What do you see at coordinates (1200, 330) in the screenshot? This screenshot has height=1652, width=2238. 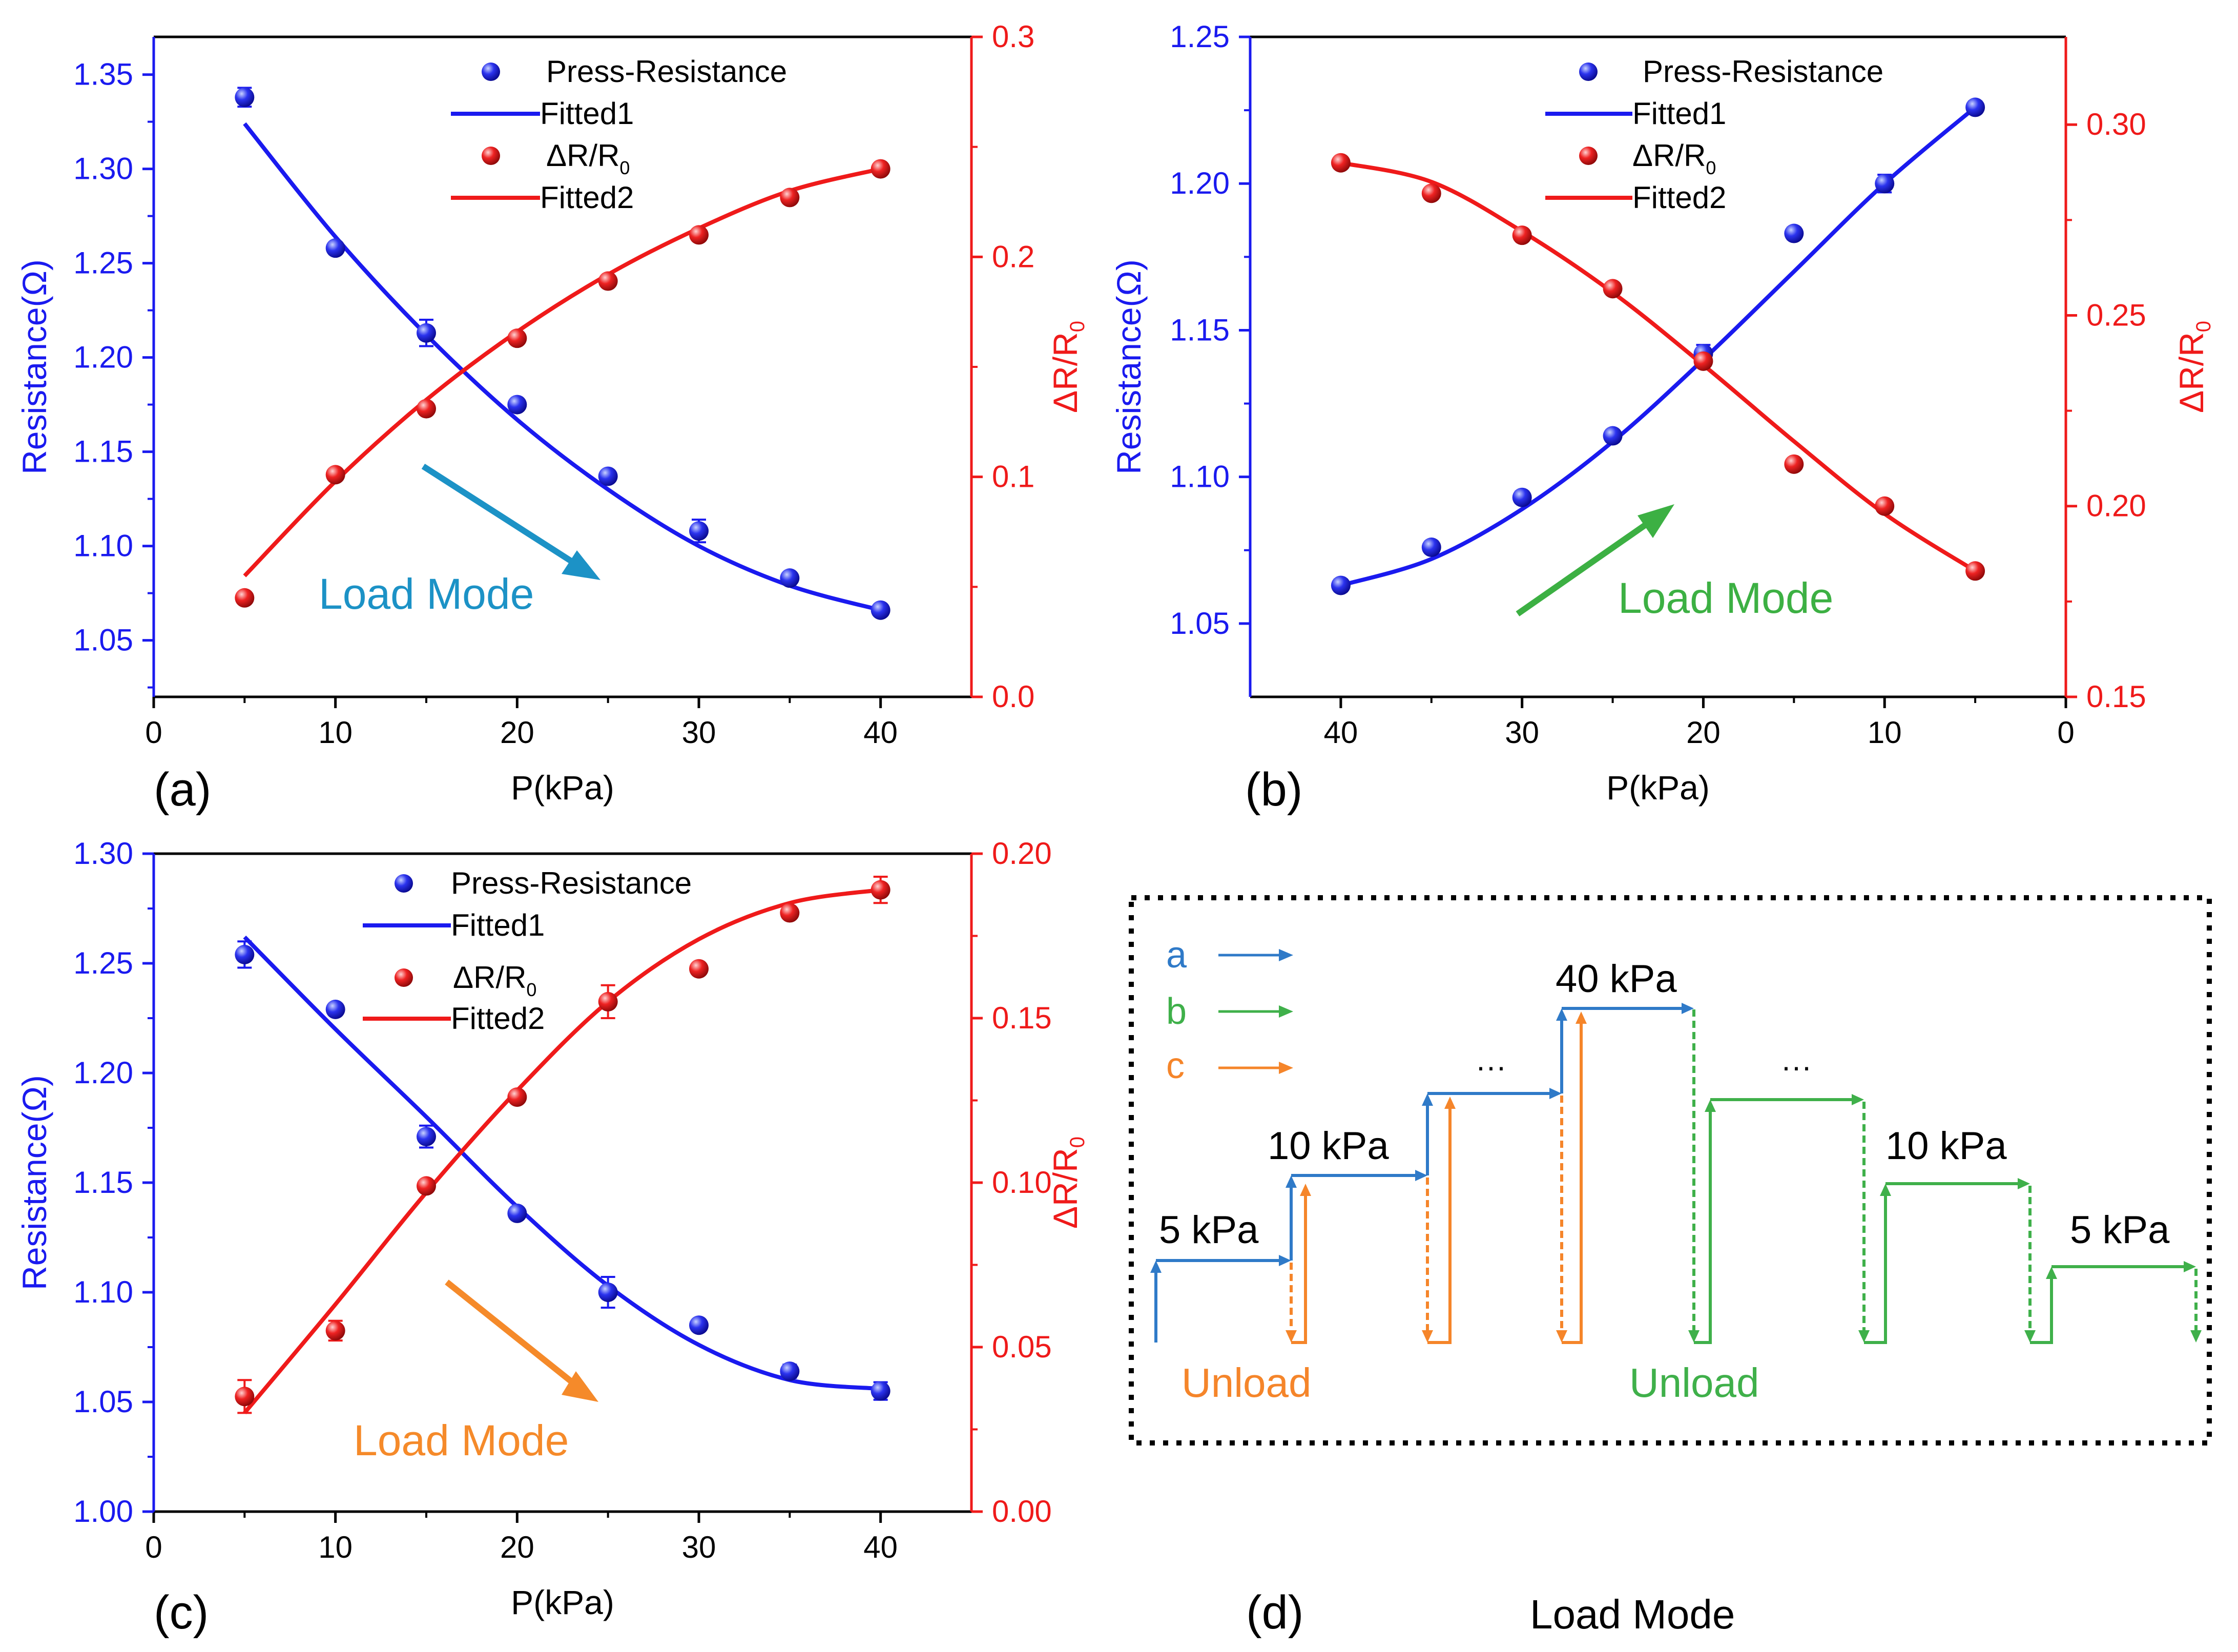 I see `left-y-tick-label: 1.15` at bounding box center [1200, 330].